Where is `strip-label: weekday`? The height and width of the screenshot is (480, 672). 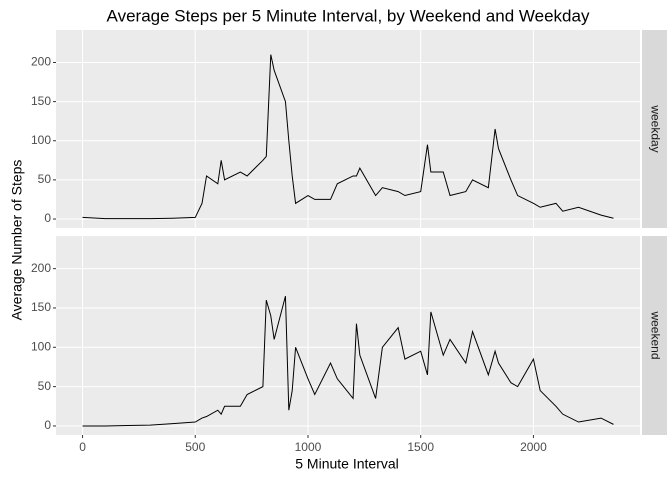
strip-label: weekday is located at coordinates (655, 128).